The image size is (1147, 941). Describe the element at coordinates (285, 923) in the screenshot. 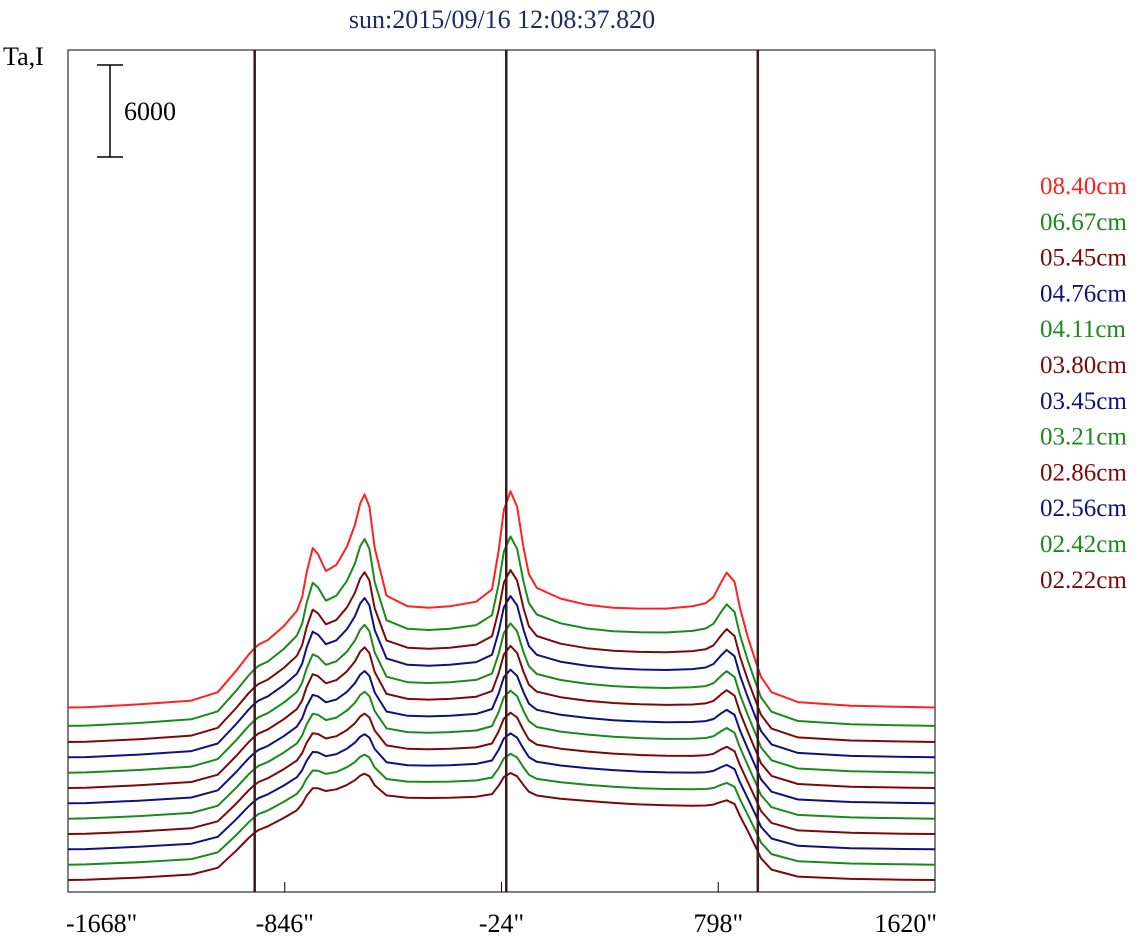

I see `x-tick-label: -846"` at that location.